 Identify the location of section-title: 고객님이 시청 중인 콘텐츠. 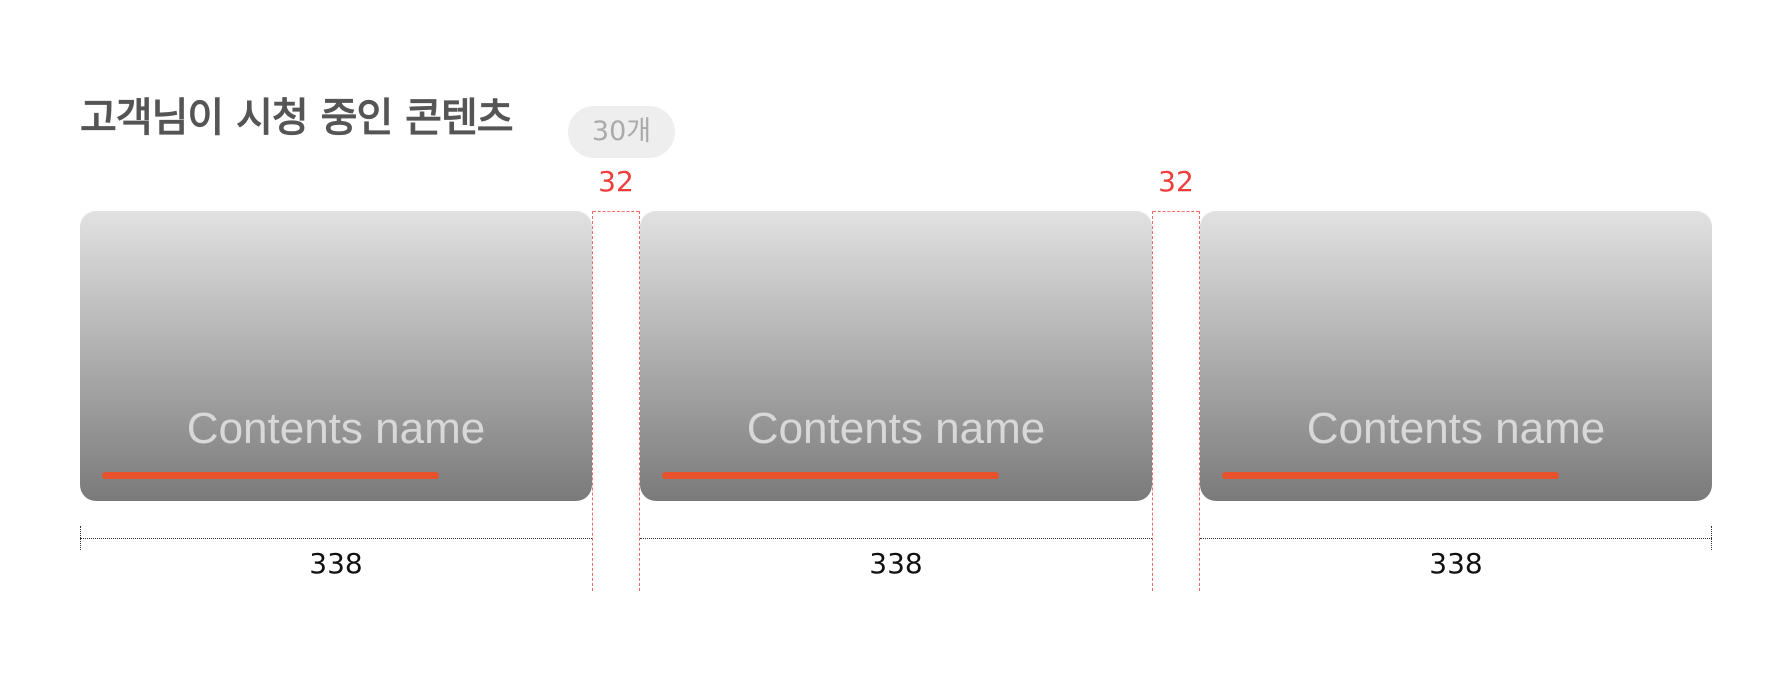
(296, 118).